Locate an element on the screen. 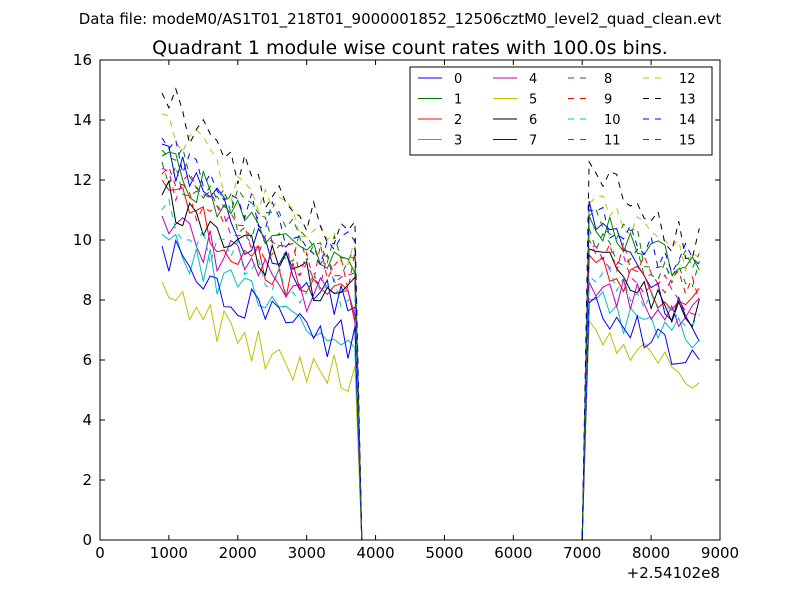  legend-label-13: 13 is located at coordinates (687, 100).